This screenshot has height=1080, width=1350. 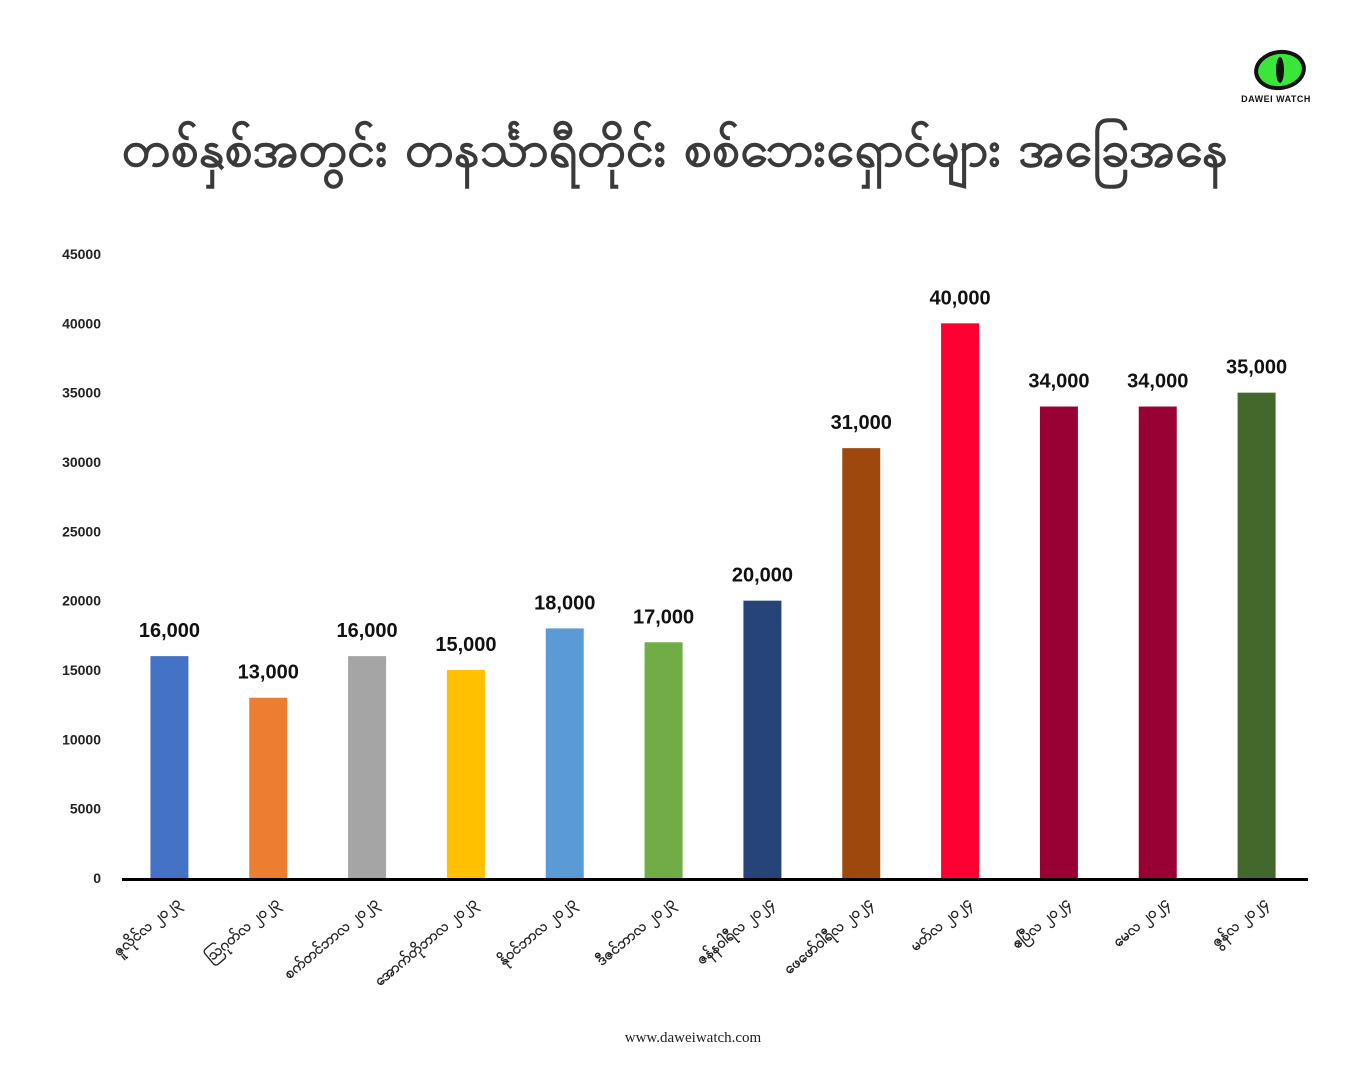 What do you see at coordinates (268, 673) in the screenshot?
I see `data-label: 13,000` at bounding box center [268, 673].